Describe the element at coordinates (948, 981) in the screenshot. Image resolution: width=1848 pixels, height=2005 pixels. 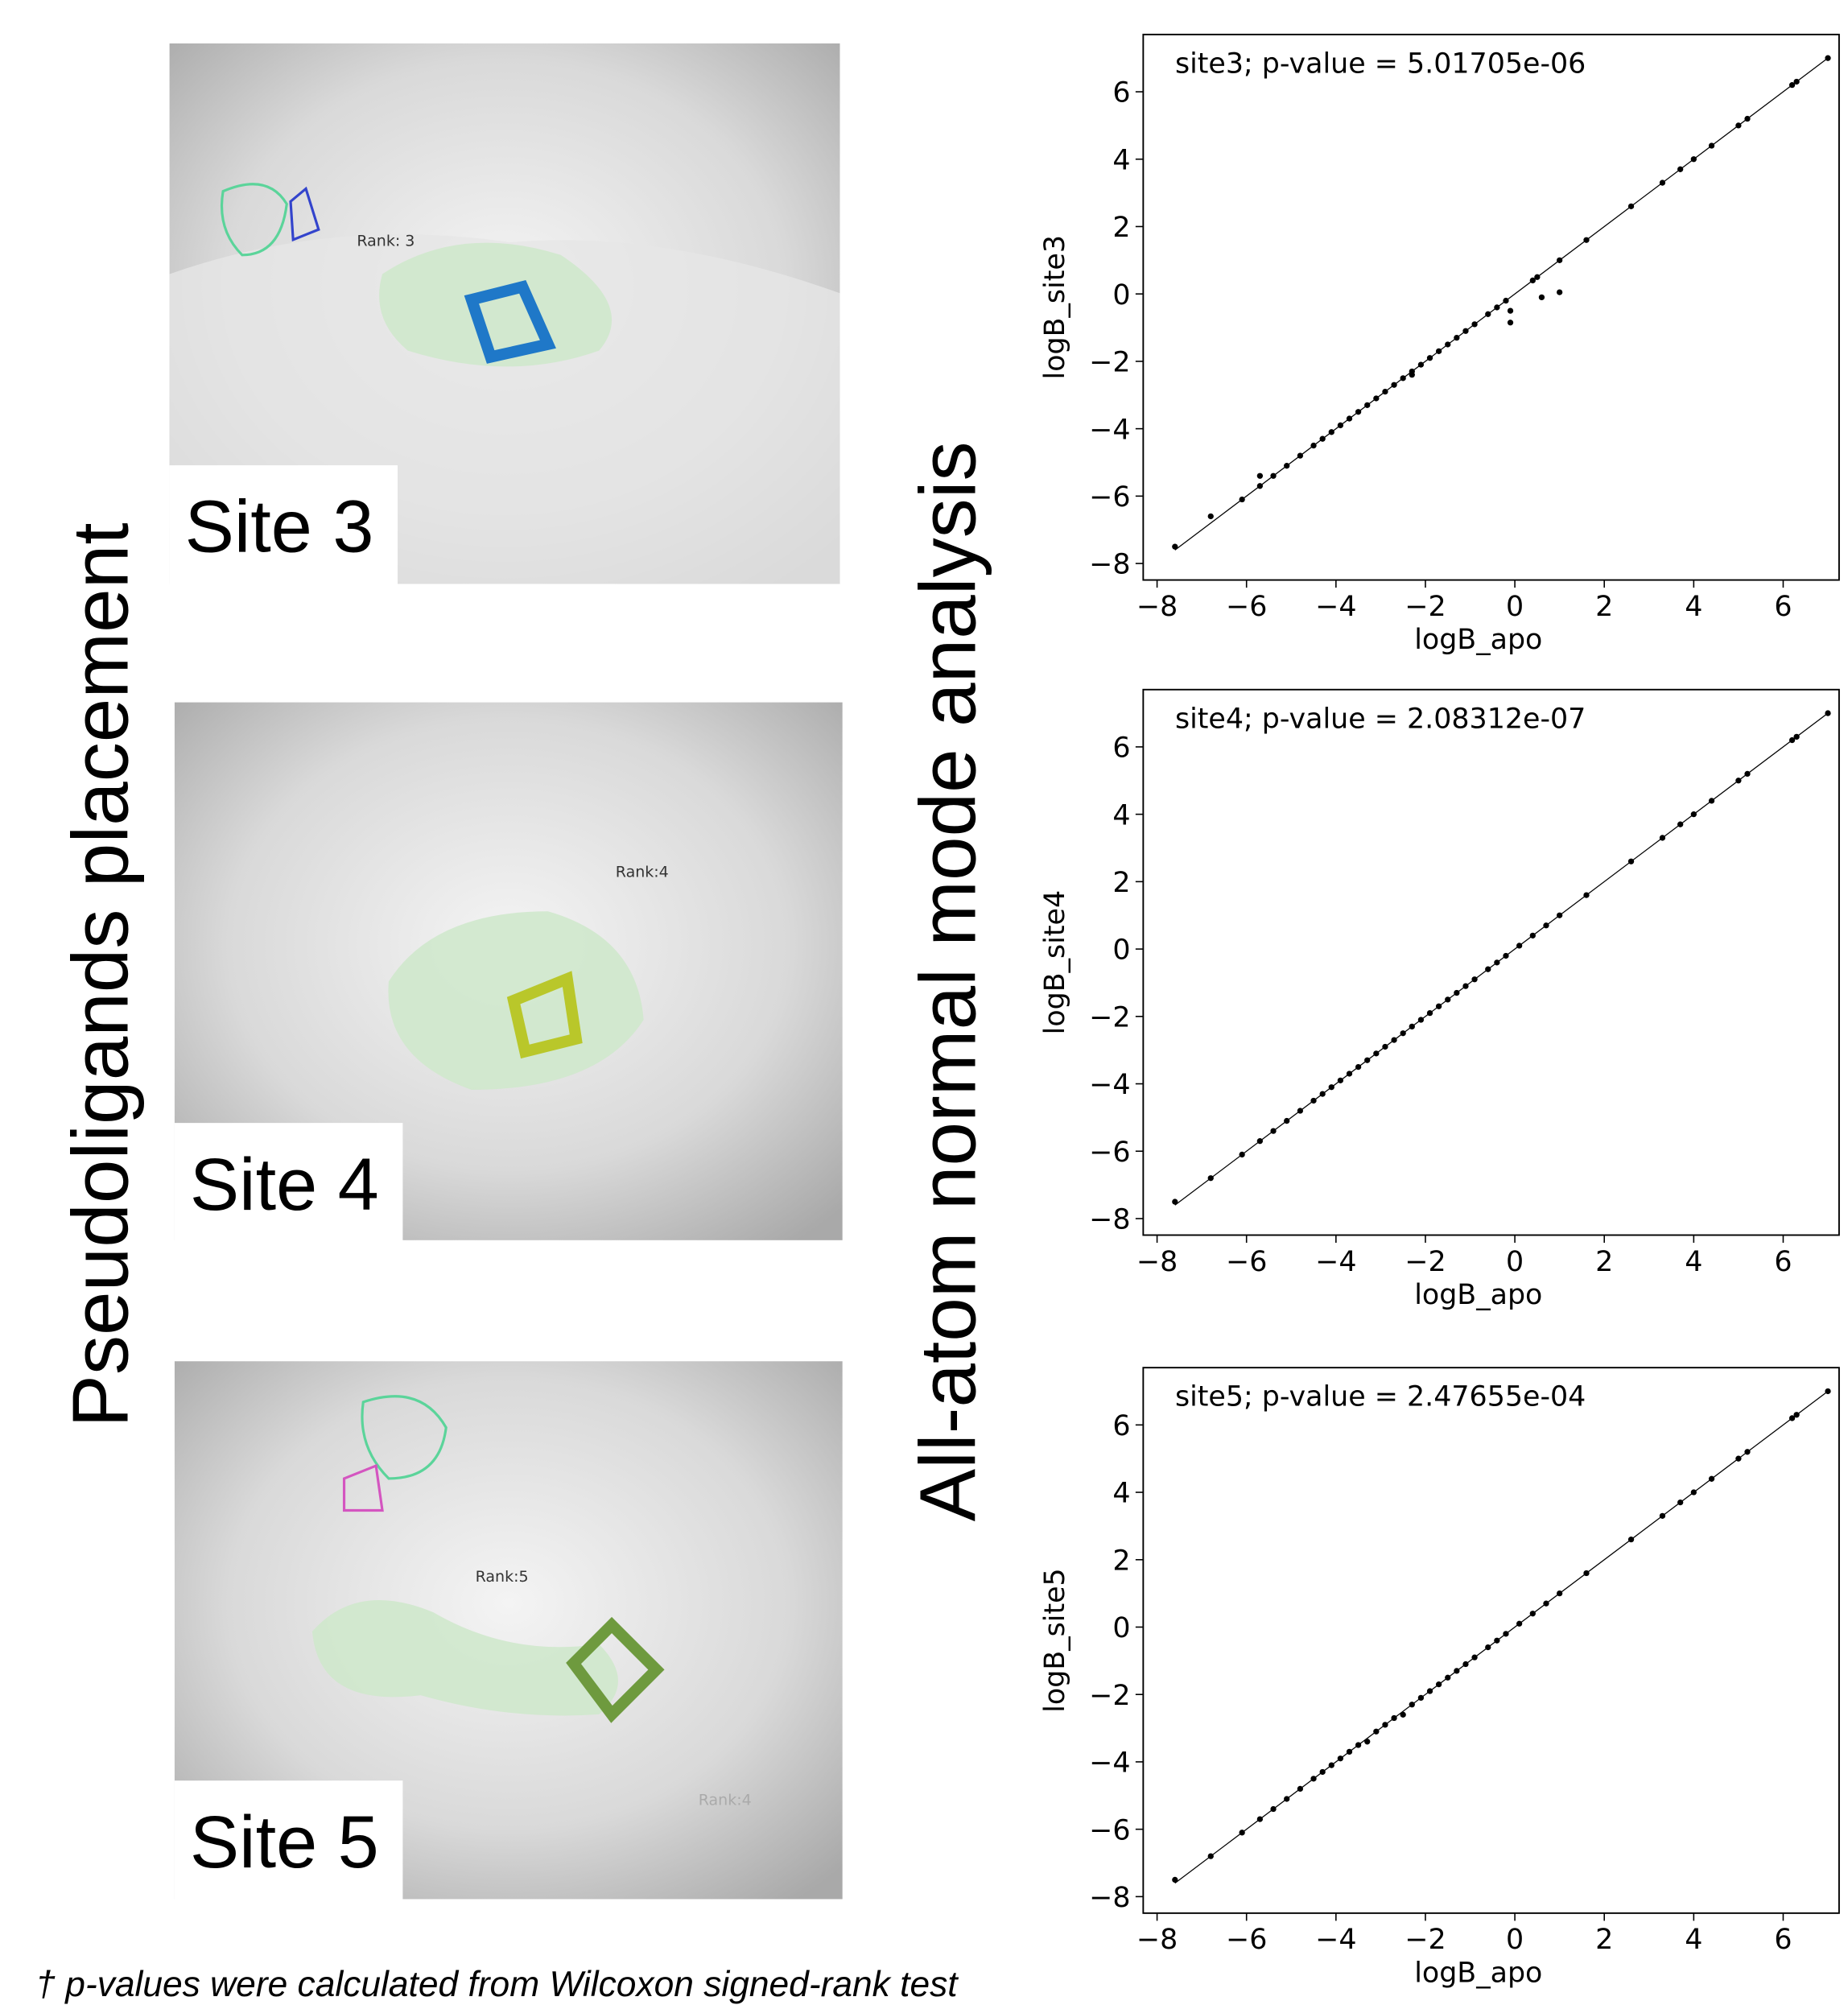
I see `middle-label: All-atom normal mode analysis` at that location.